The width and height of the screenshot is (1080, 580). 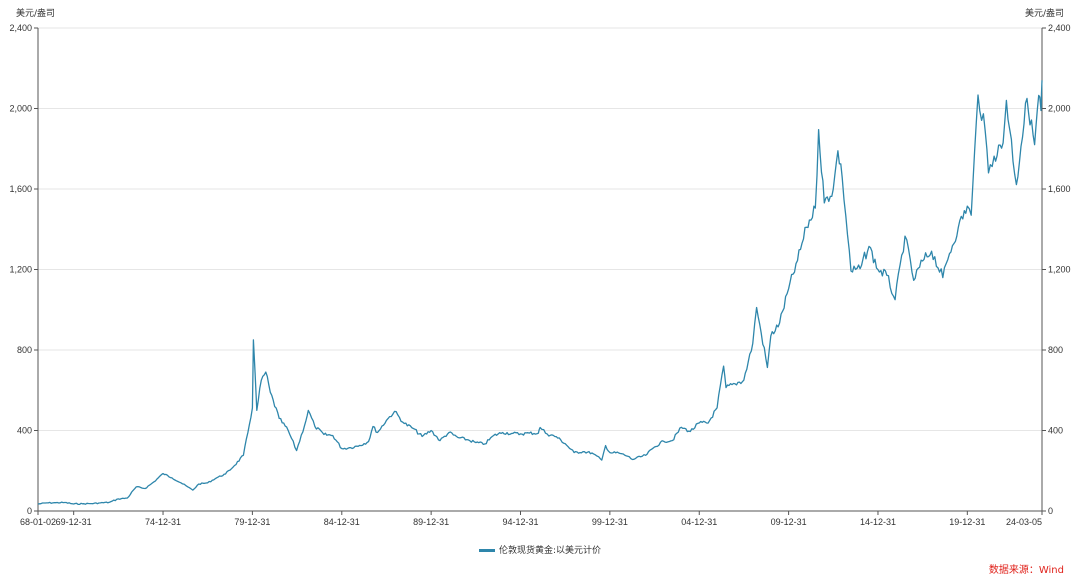 What do you see at coordinates (789, 522) in the screenshot?
I see `x-tick-label: 09-12-31` at bounding box center [789, 522].